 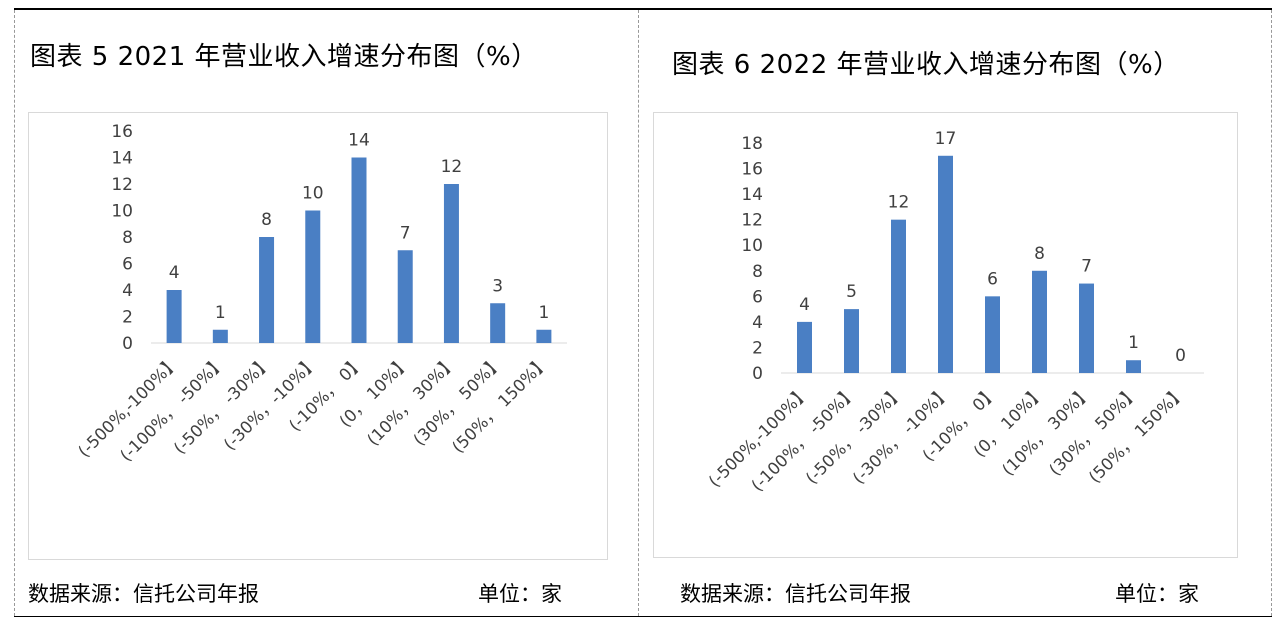 I want to click on data-label: 3, so click(x=497, y=286).